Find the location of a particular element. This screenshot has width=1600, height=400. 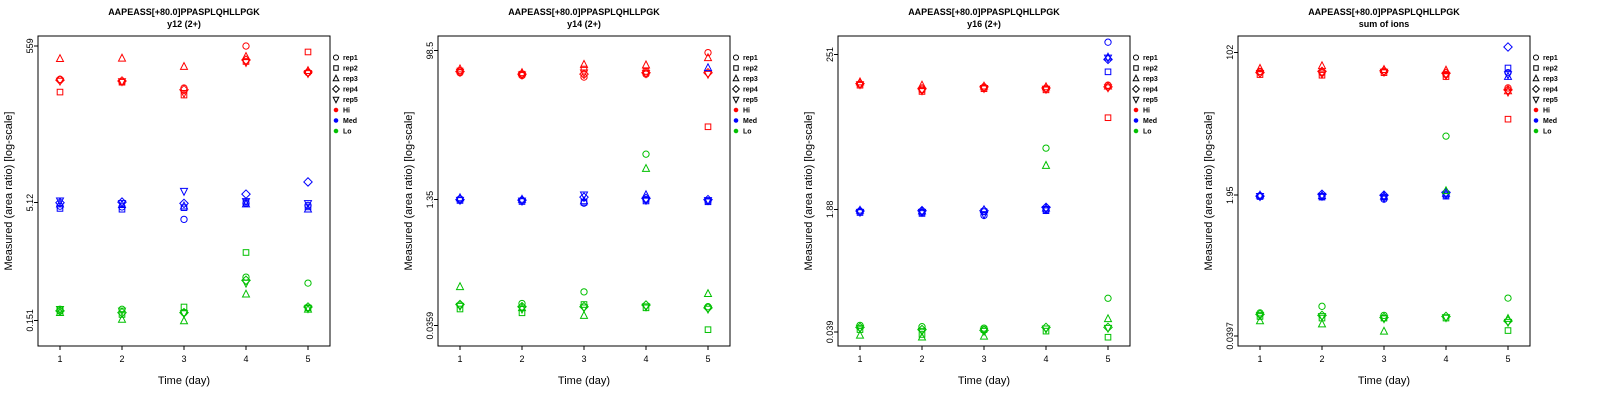

plot-frame is located at coordinates (184, 191).